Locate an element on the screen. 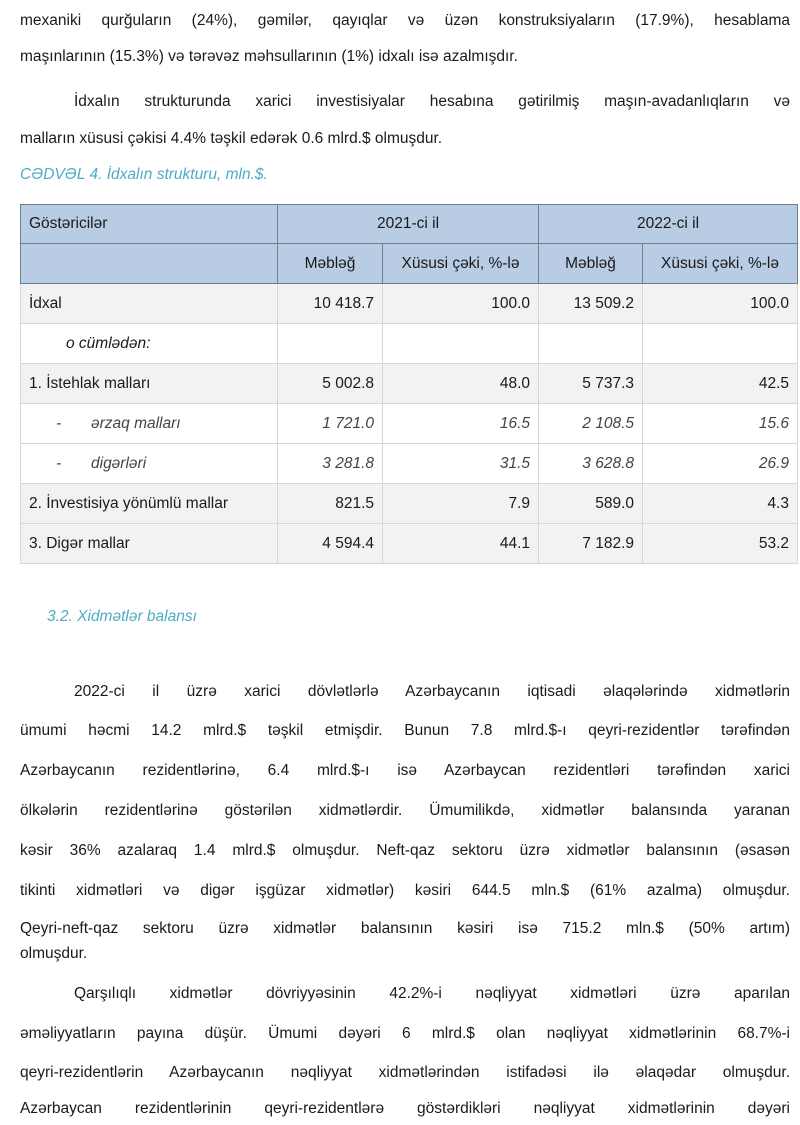 The width and height of the screenshot is (800, 1125). table-row: - ərzaq malları 1 721.0 16.5 2 108.5 15.6 is located at coordinates (409, 423).